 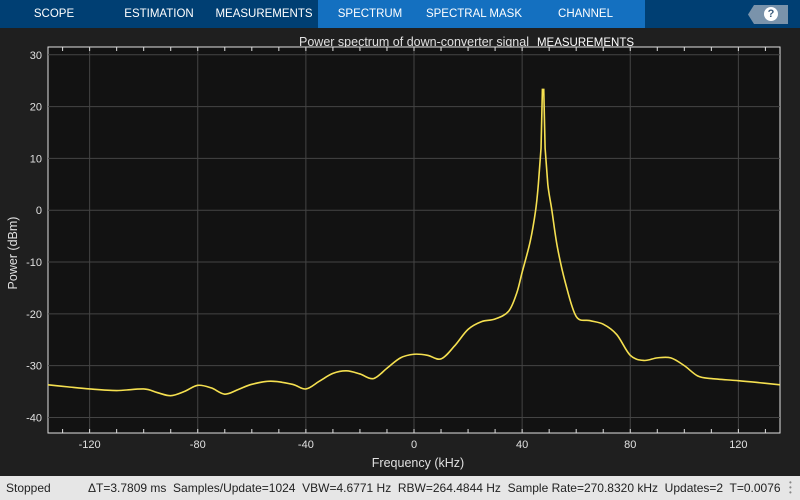 I want to click on y-tick-label: -20, so click(x=34, y=315).